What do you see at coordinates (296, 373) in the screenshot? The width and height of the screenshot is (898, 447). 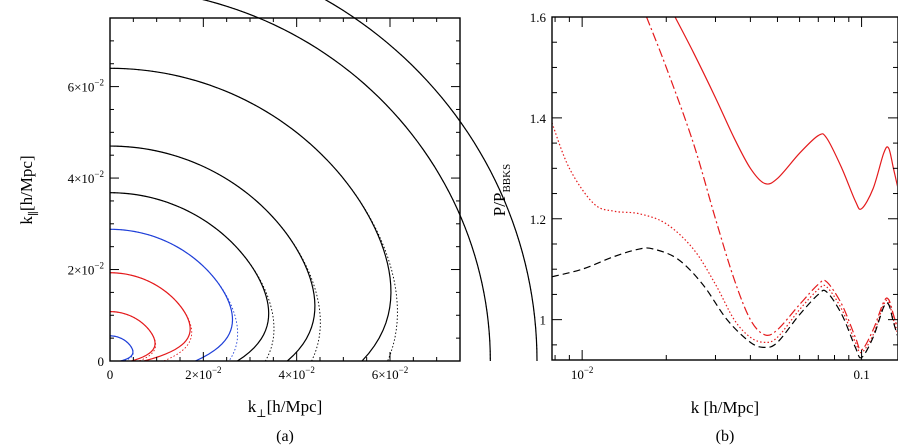 I see `x-tick-label: 4×10⁻²` at bounding box center [296, 373].